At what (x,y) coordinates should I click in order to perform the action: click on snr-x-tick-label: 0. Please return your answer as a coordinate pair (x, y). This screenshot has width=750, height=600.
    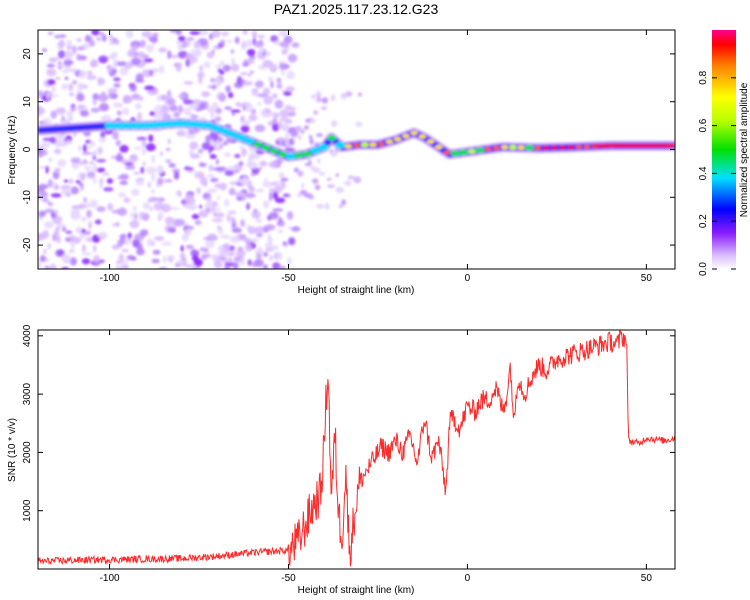
    Looking at the image, I should click on (468, 578).